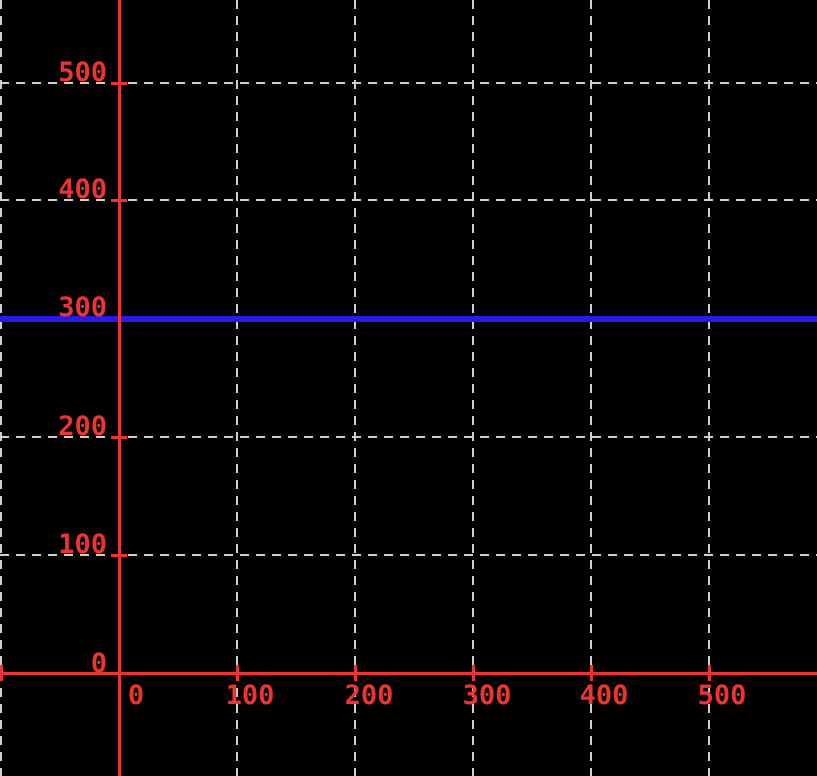  I want to click on x-tick-label-0: 0, so click(136, 695).